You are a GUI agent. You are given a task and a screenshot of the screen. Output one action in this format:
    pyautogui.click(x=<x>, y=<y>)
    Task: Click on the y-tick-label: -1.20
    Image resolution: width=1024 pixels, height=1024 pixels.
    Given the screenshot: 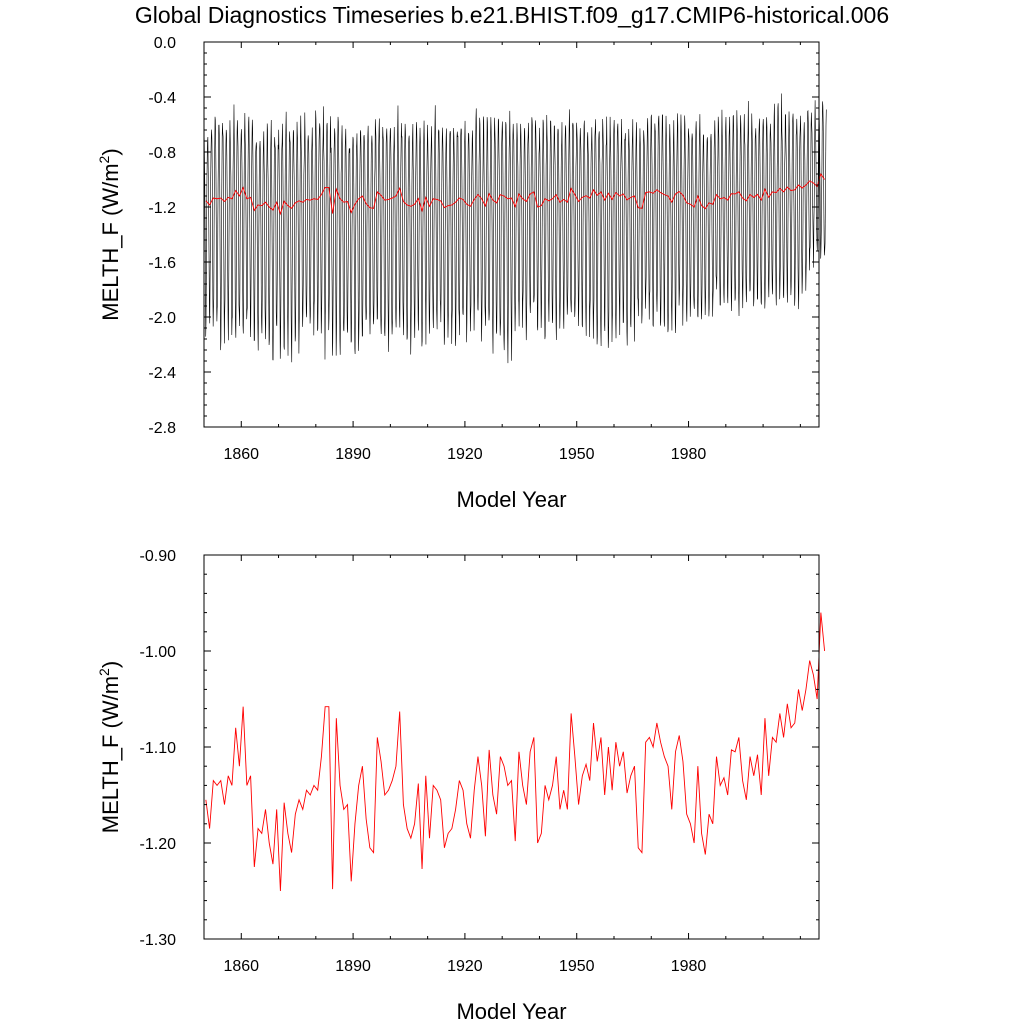 What is the action you would take?
    pyautogui.click(x=158, y=844)
    